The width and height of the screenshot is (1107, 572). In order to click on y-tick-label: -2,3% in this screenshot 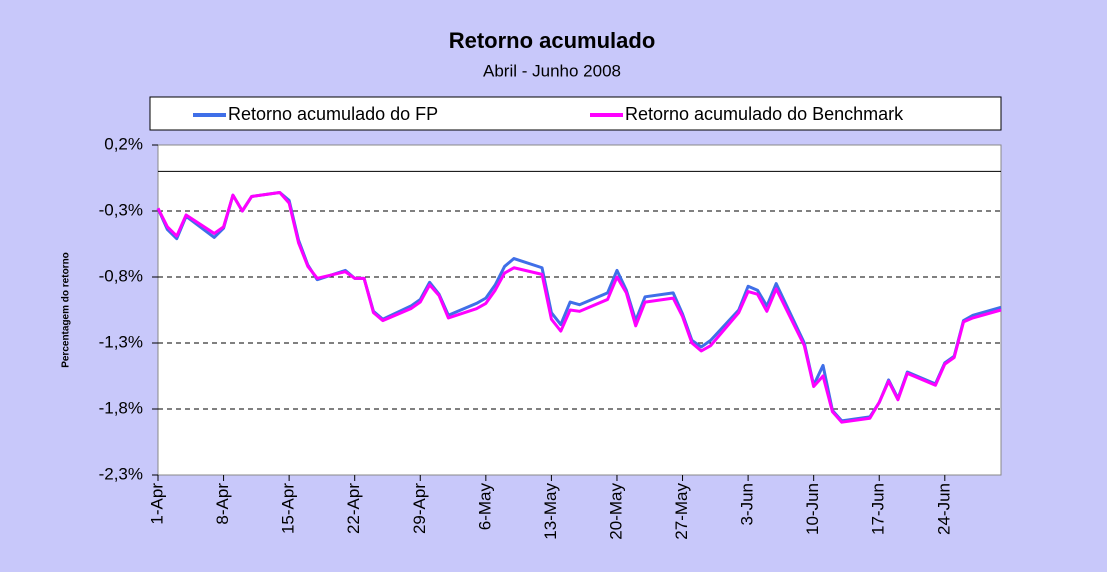, I will do `click(121, 473)`.